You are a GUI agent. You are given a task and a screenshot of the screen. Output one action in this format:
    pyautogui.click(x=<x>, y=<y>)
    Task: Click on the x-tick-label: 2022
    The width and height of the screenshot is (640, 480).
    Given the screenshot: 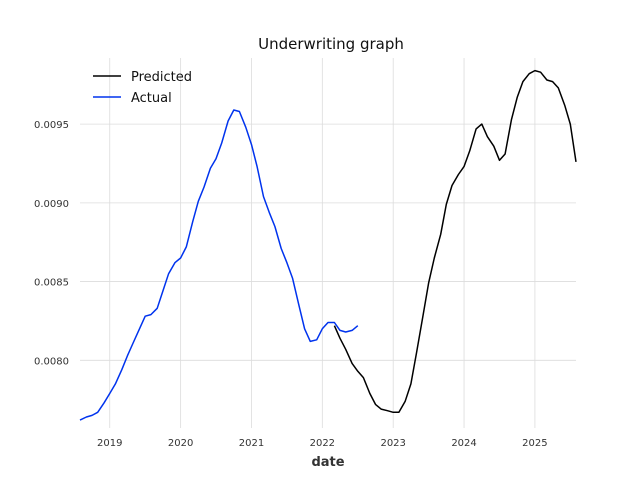 What is the action you would take?
    pyautogui.click(x=322, y=443)
    